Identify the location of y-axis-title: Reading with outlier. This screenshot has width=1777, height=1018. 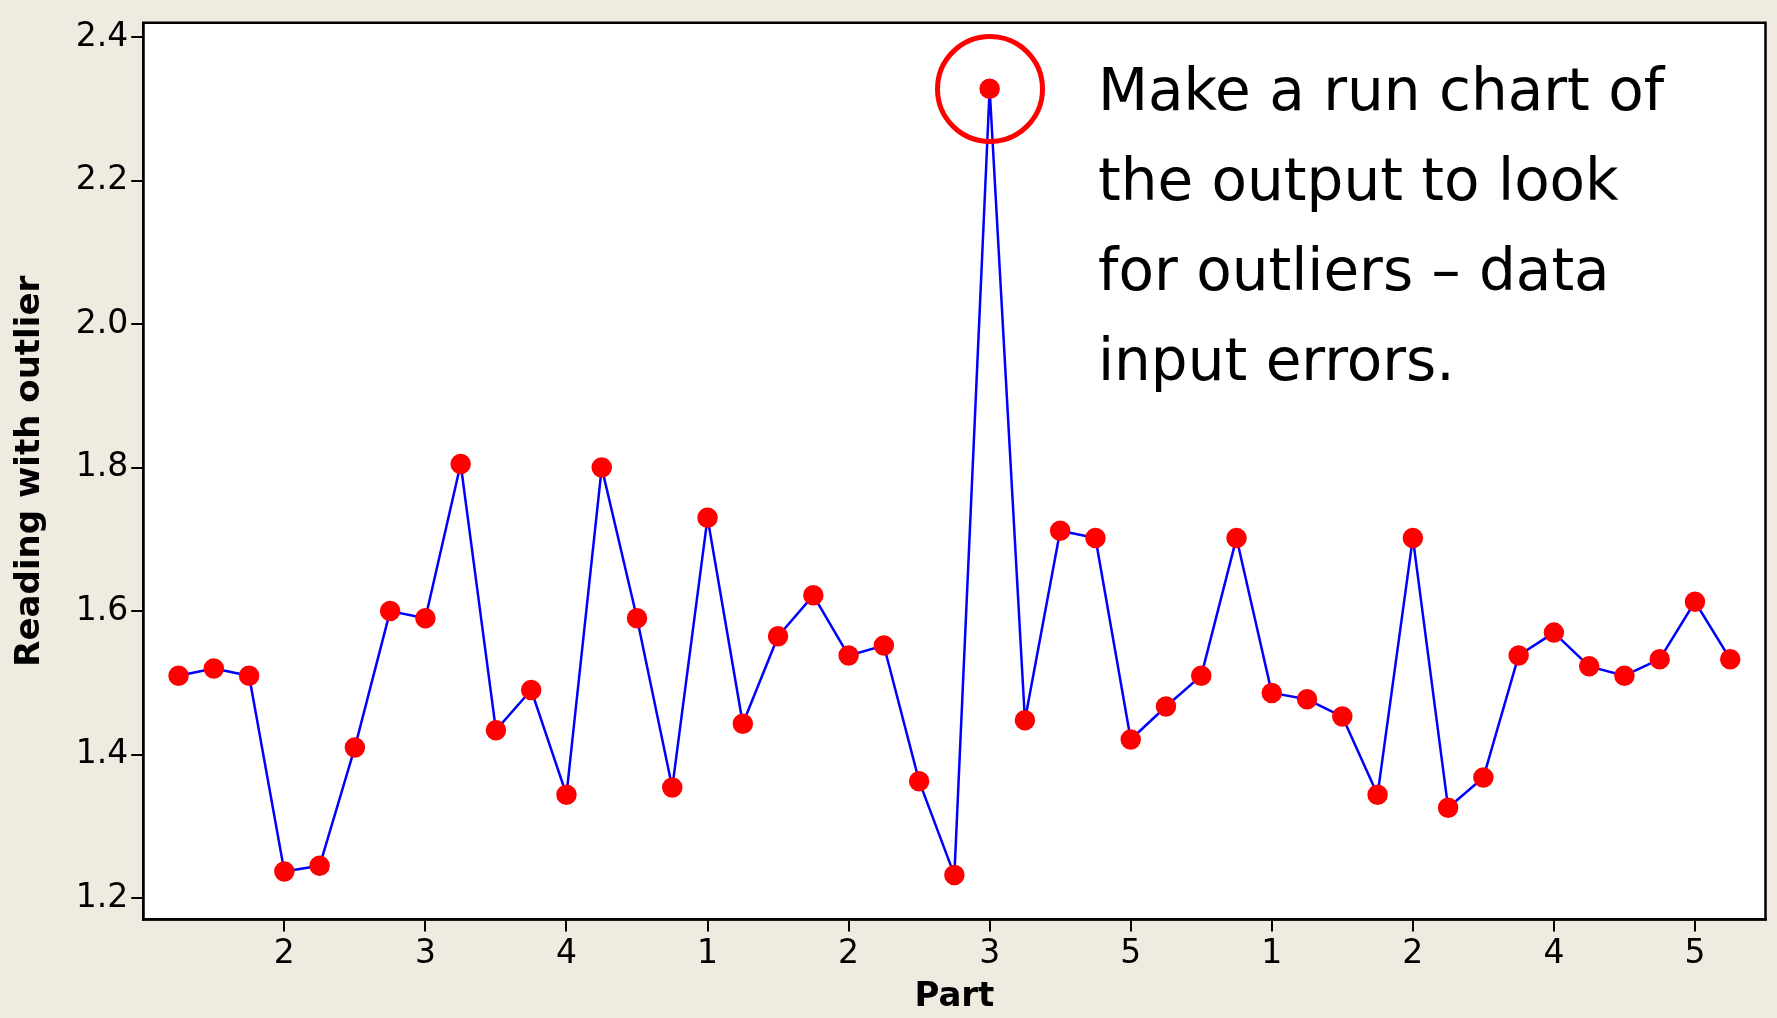
(27, 471).